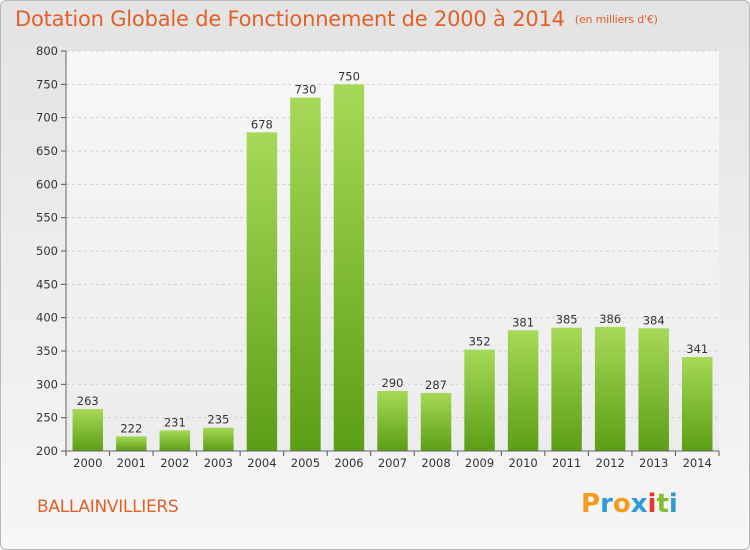 Image resolution: width=750 pixels, height=550 pixels. Describe the element at coordinates (218, 420) in the screenshot. I see `data-label-2003: 235` at that location.